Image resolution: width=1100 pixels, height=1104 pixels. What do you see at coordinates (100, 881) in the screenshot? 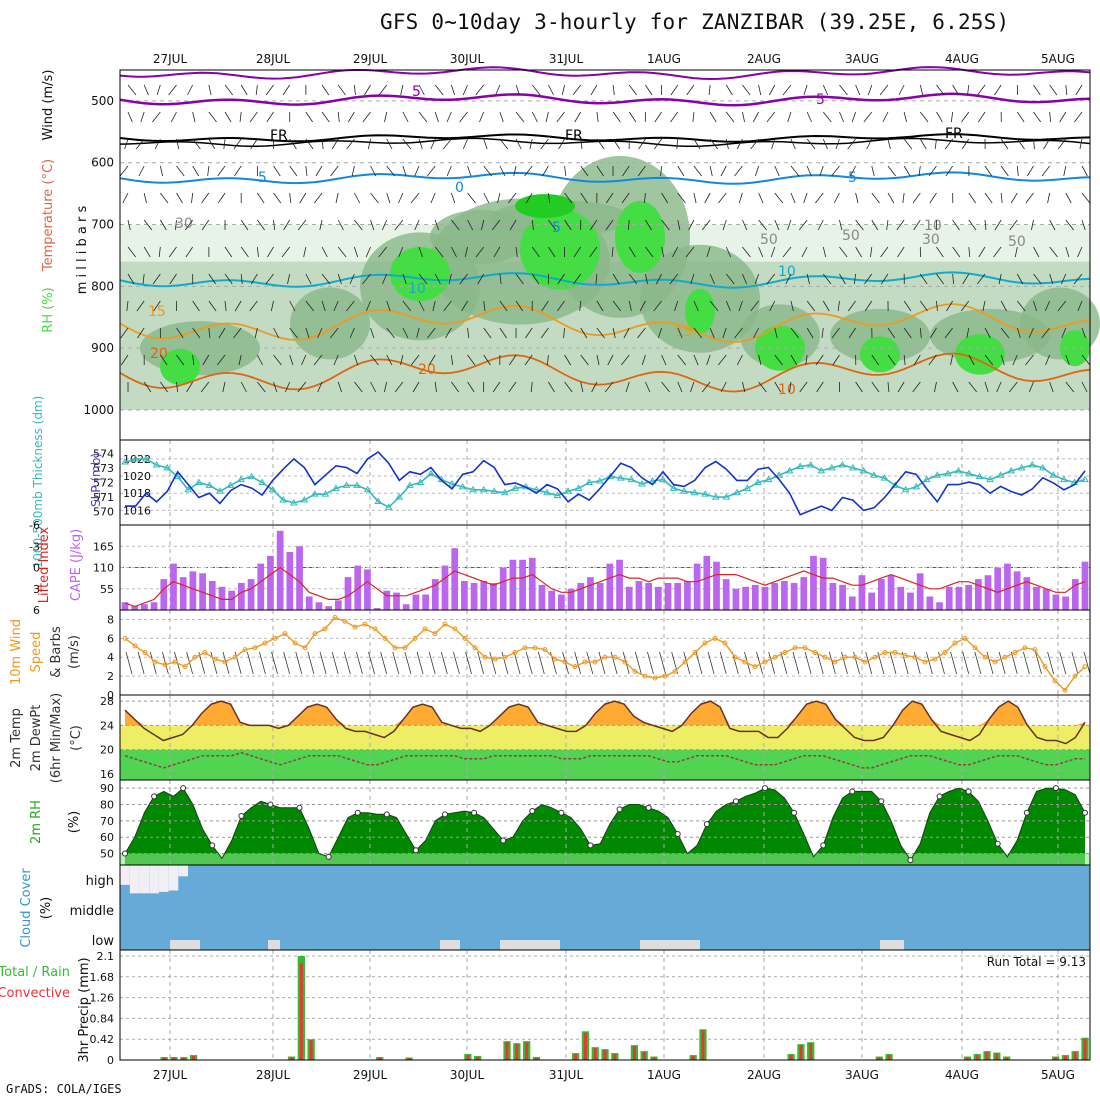
I see `cloud-level-label: high` at bounding box center [100, 881].